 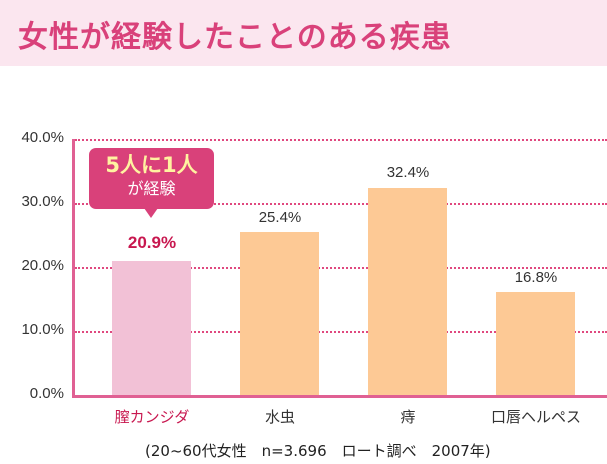 What do you see at coordinates (318, 451) in the screenshot?
I see `footnote: (20~60代女性 n=3.696 ロート調べ 2007年)` at bounding box center [318, 451].